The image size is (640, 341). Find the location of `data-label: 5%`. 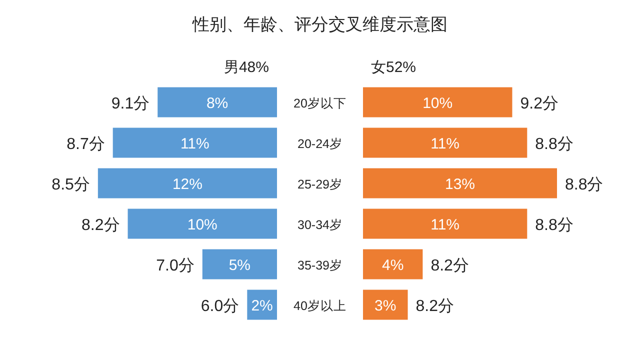

data-label: 5% is located at coordinates (239, 265).